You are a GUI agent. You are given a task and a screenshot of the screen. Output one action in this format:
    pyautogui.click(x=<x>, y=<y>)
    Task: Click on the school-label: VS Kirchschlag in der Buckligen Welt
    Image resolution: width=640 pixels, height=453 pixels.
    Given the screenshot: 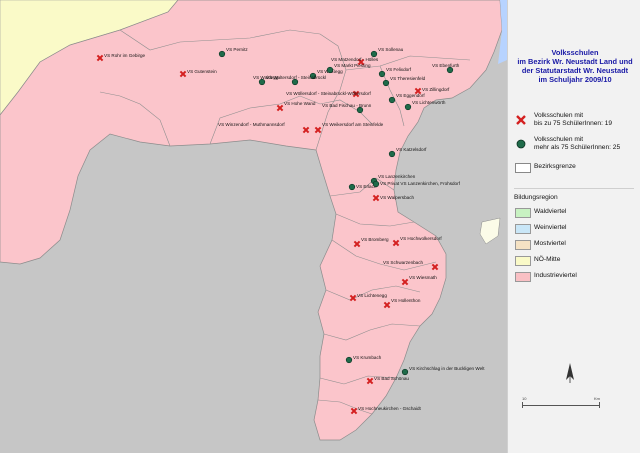 What is the action you would take?
    pyautogui.click(x=447, y=368)
    